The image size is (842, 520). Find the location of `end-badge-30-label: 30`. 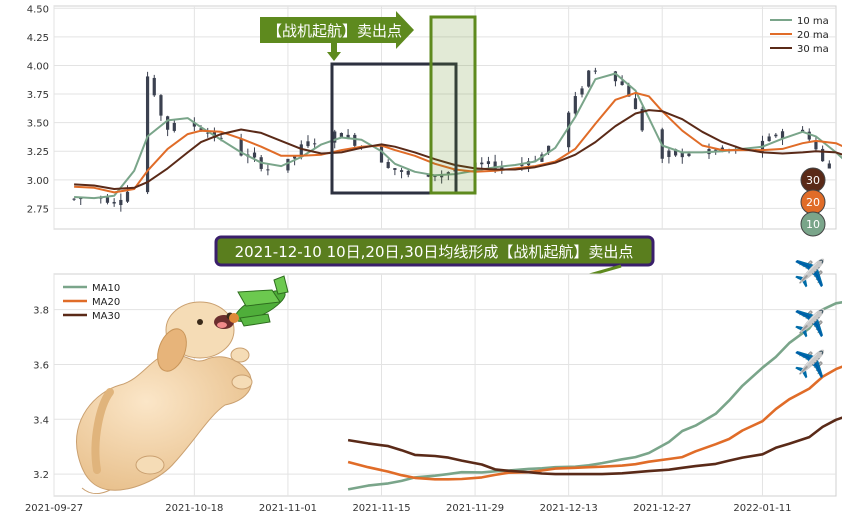

end-badge-30-label: 30 is located at coordinates (813, 180).